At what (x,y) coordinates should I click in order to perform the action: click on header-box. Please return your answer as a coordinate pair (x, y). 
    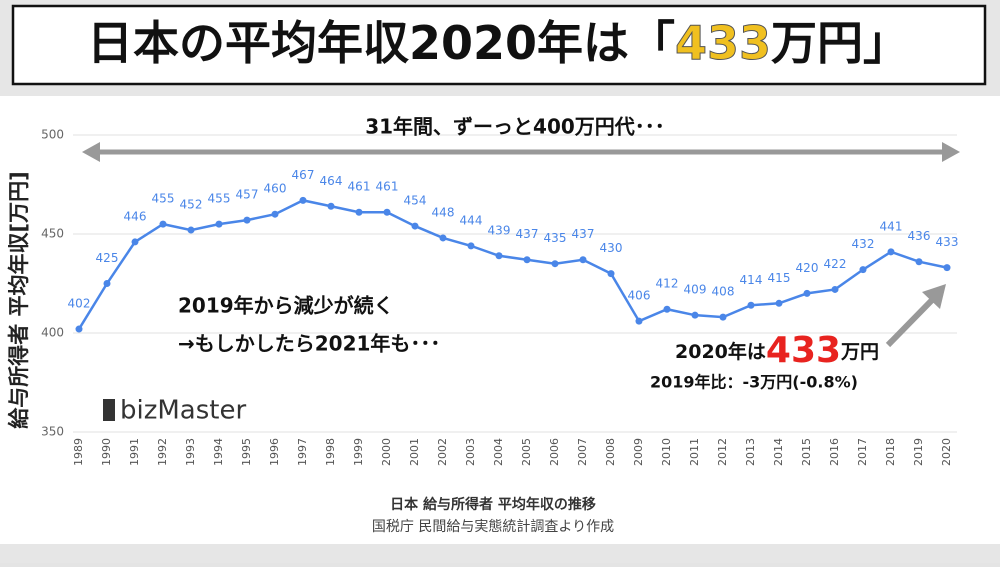
    Looking at the image, I should click on (499, 45).